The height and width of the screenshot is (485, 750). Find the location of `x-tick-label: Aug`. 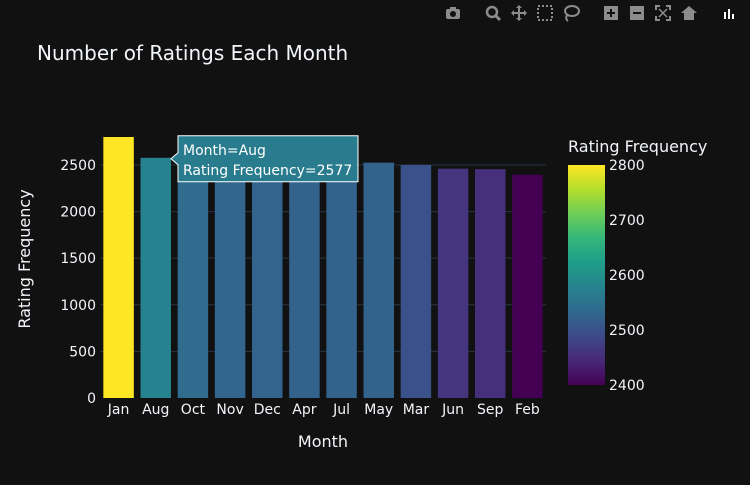

x-tick-label: Aug is located at coordinates (155, 410).